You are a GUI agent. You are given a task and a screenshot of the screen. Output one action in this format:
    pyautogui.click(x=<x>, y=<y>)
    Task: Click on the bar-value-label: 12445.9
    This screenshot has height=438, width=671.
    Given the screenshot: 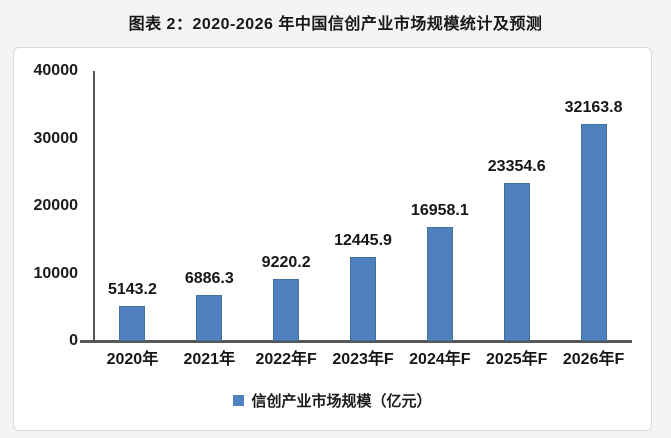 What is the action you would take?
    pyautogui.click(x=363, y=240)
    